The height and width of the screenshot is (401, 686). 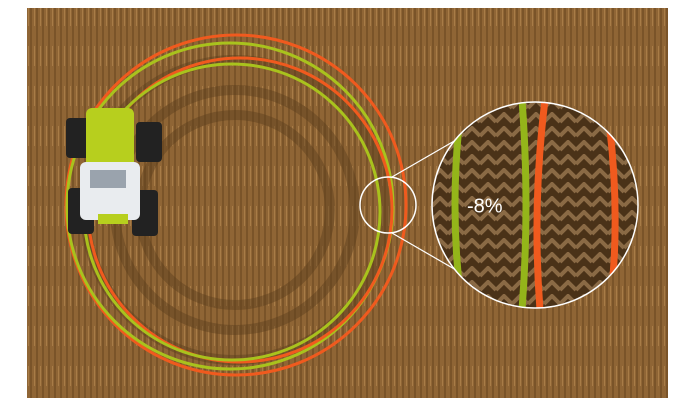 I want to click on zoom-source, so click(x=388, y=205).